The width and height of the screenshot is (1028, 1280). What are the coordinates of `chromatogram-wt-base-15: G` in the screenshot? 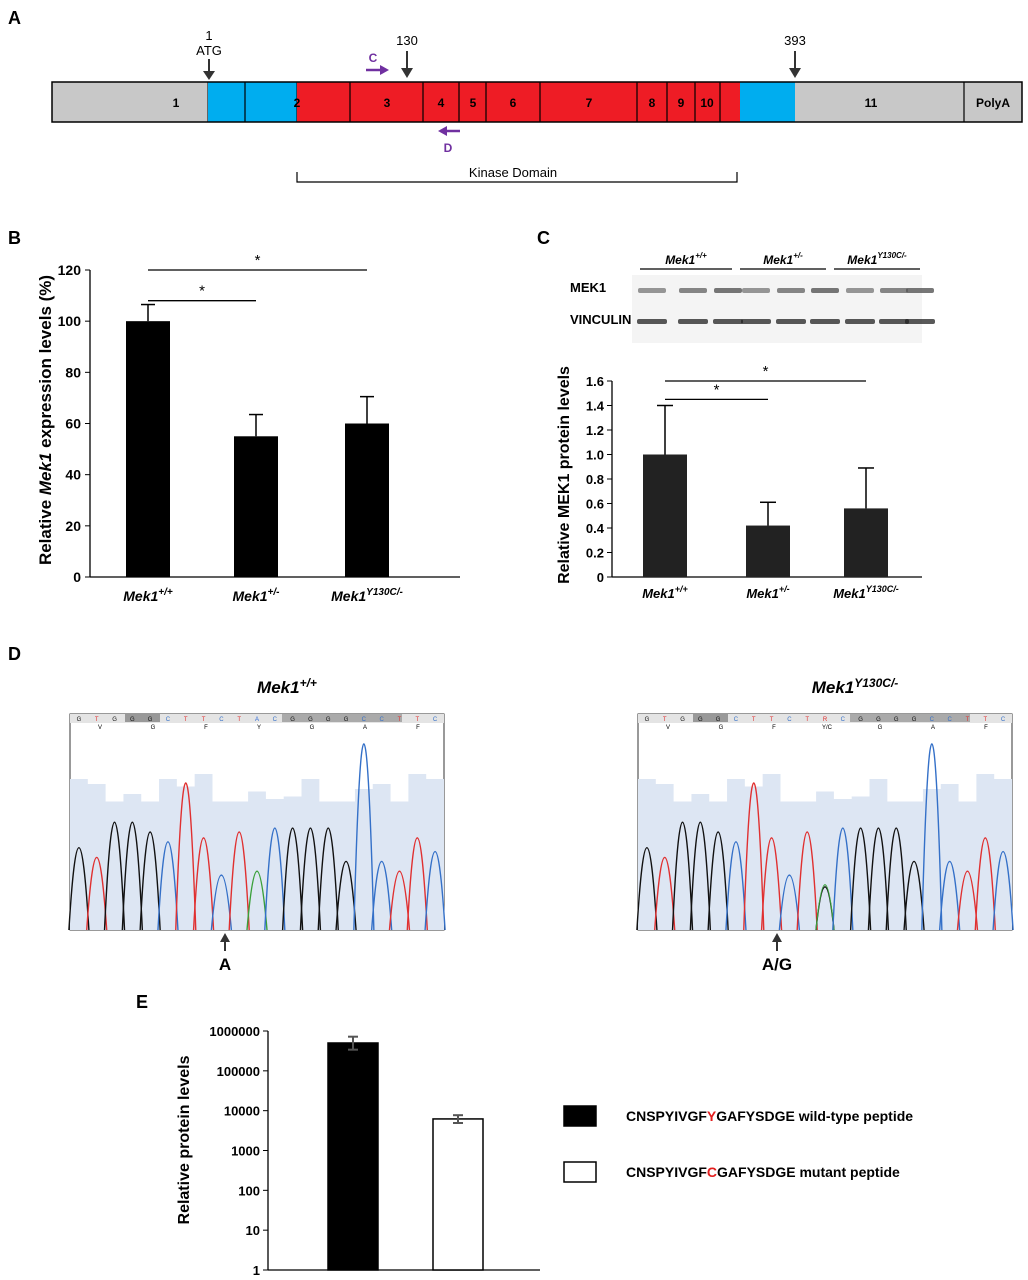 It's located at (346, 720).